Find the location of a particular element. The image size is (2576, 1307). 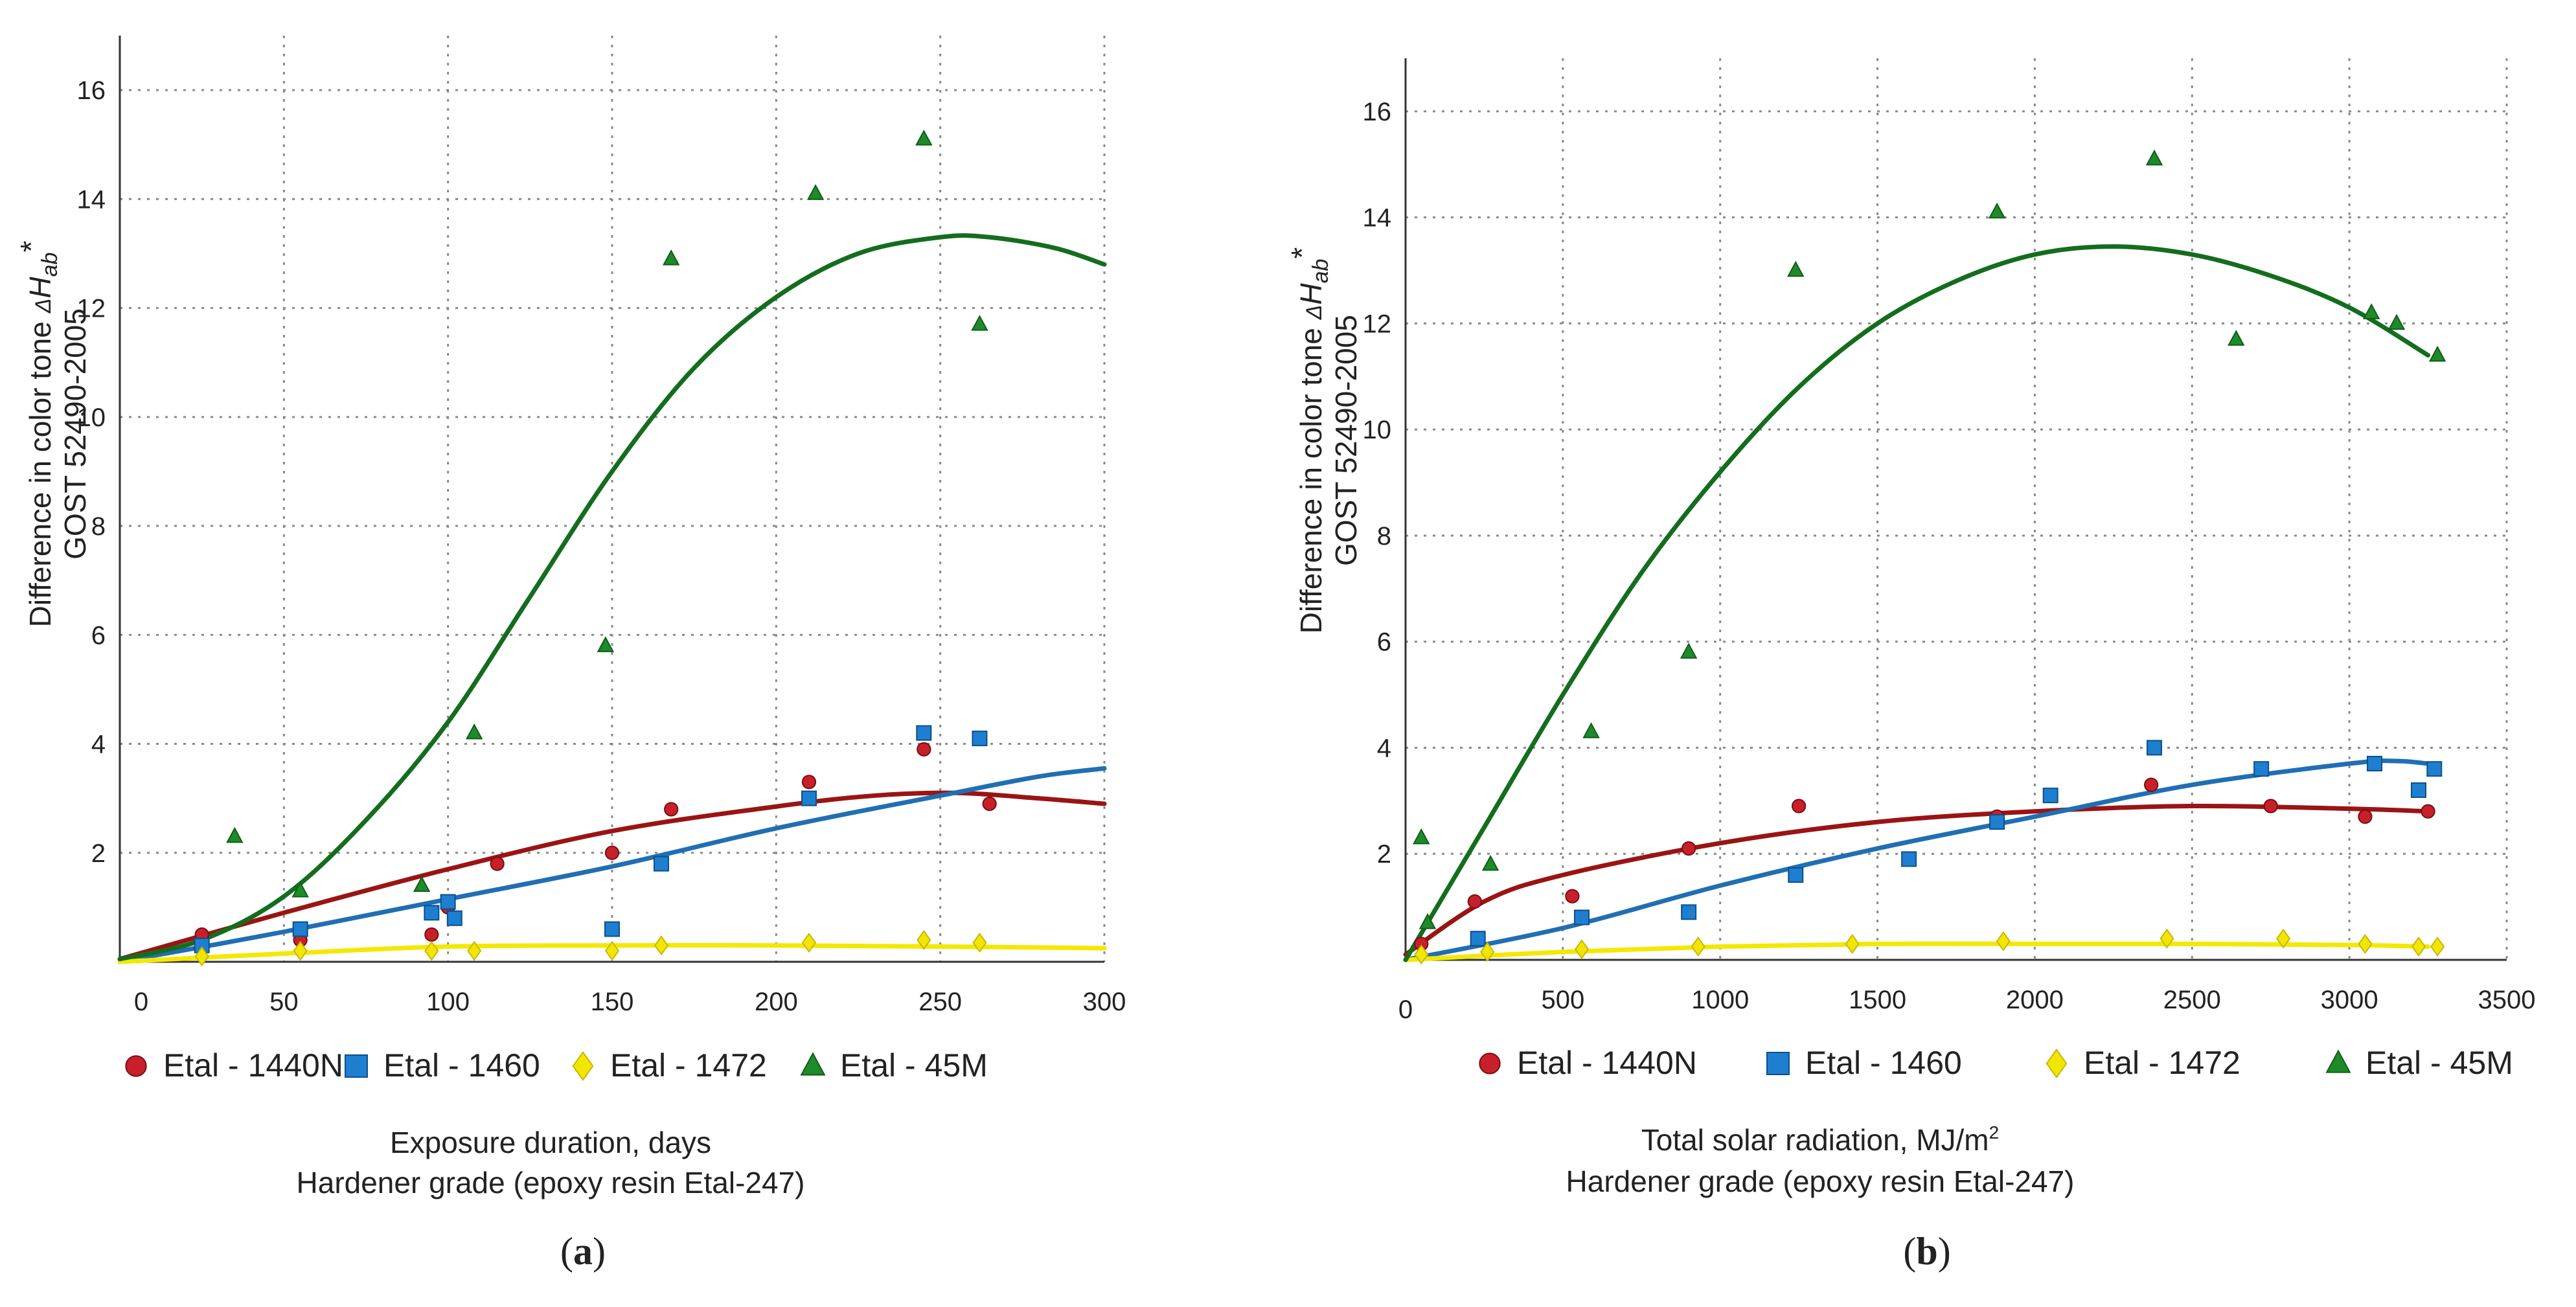

legend-label: Etal - 1460 is located at coordinates (462, 1065).